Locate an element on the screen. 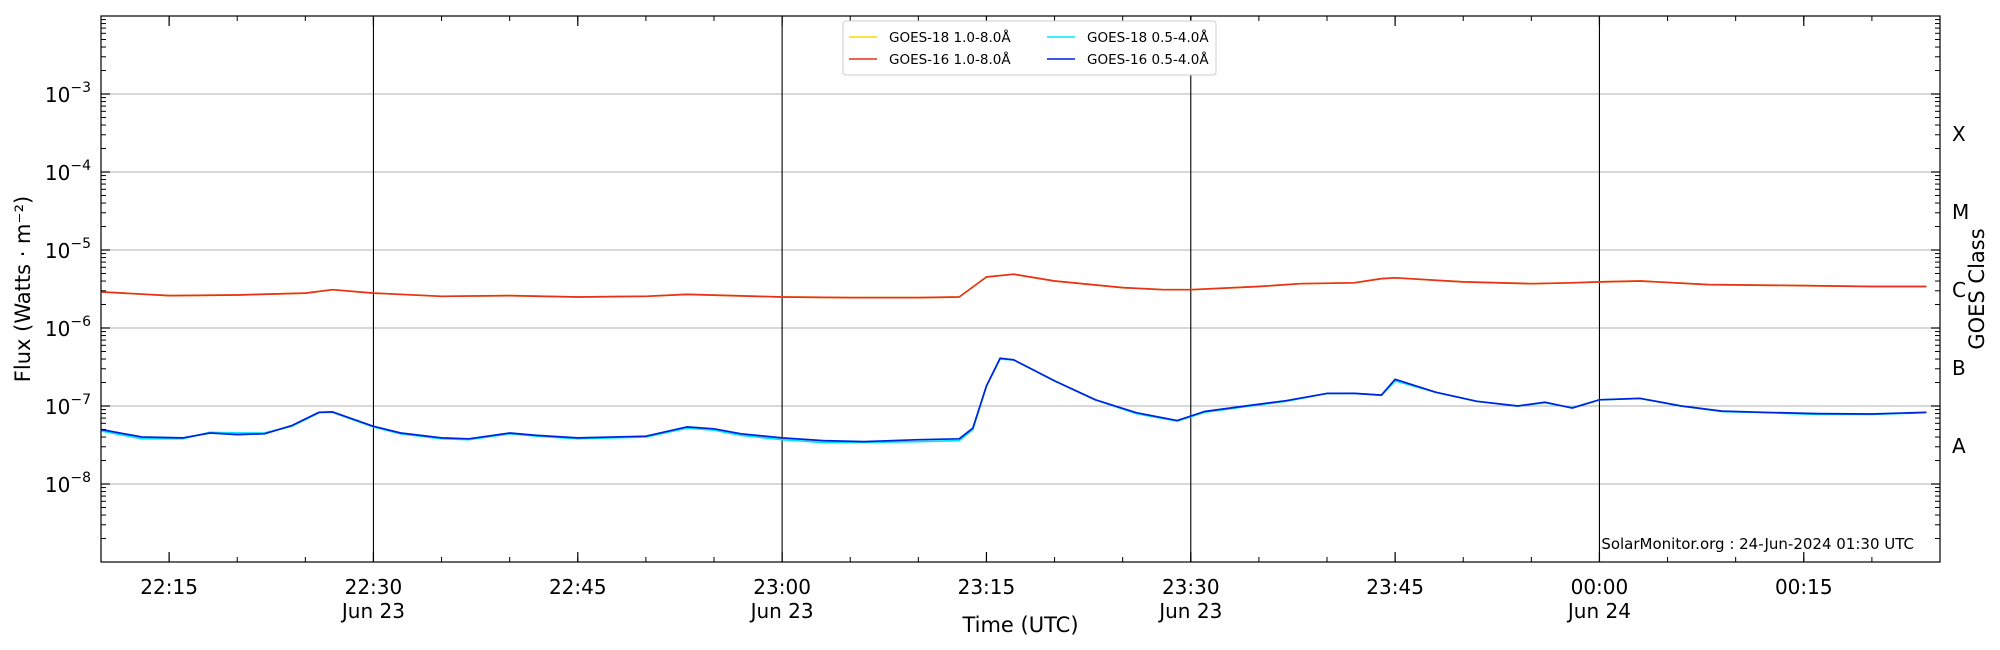  y-tick-label: 10⁻⁴ is located at coordinates (68, 171).